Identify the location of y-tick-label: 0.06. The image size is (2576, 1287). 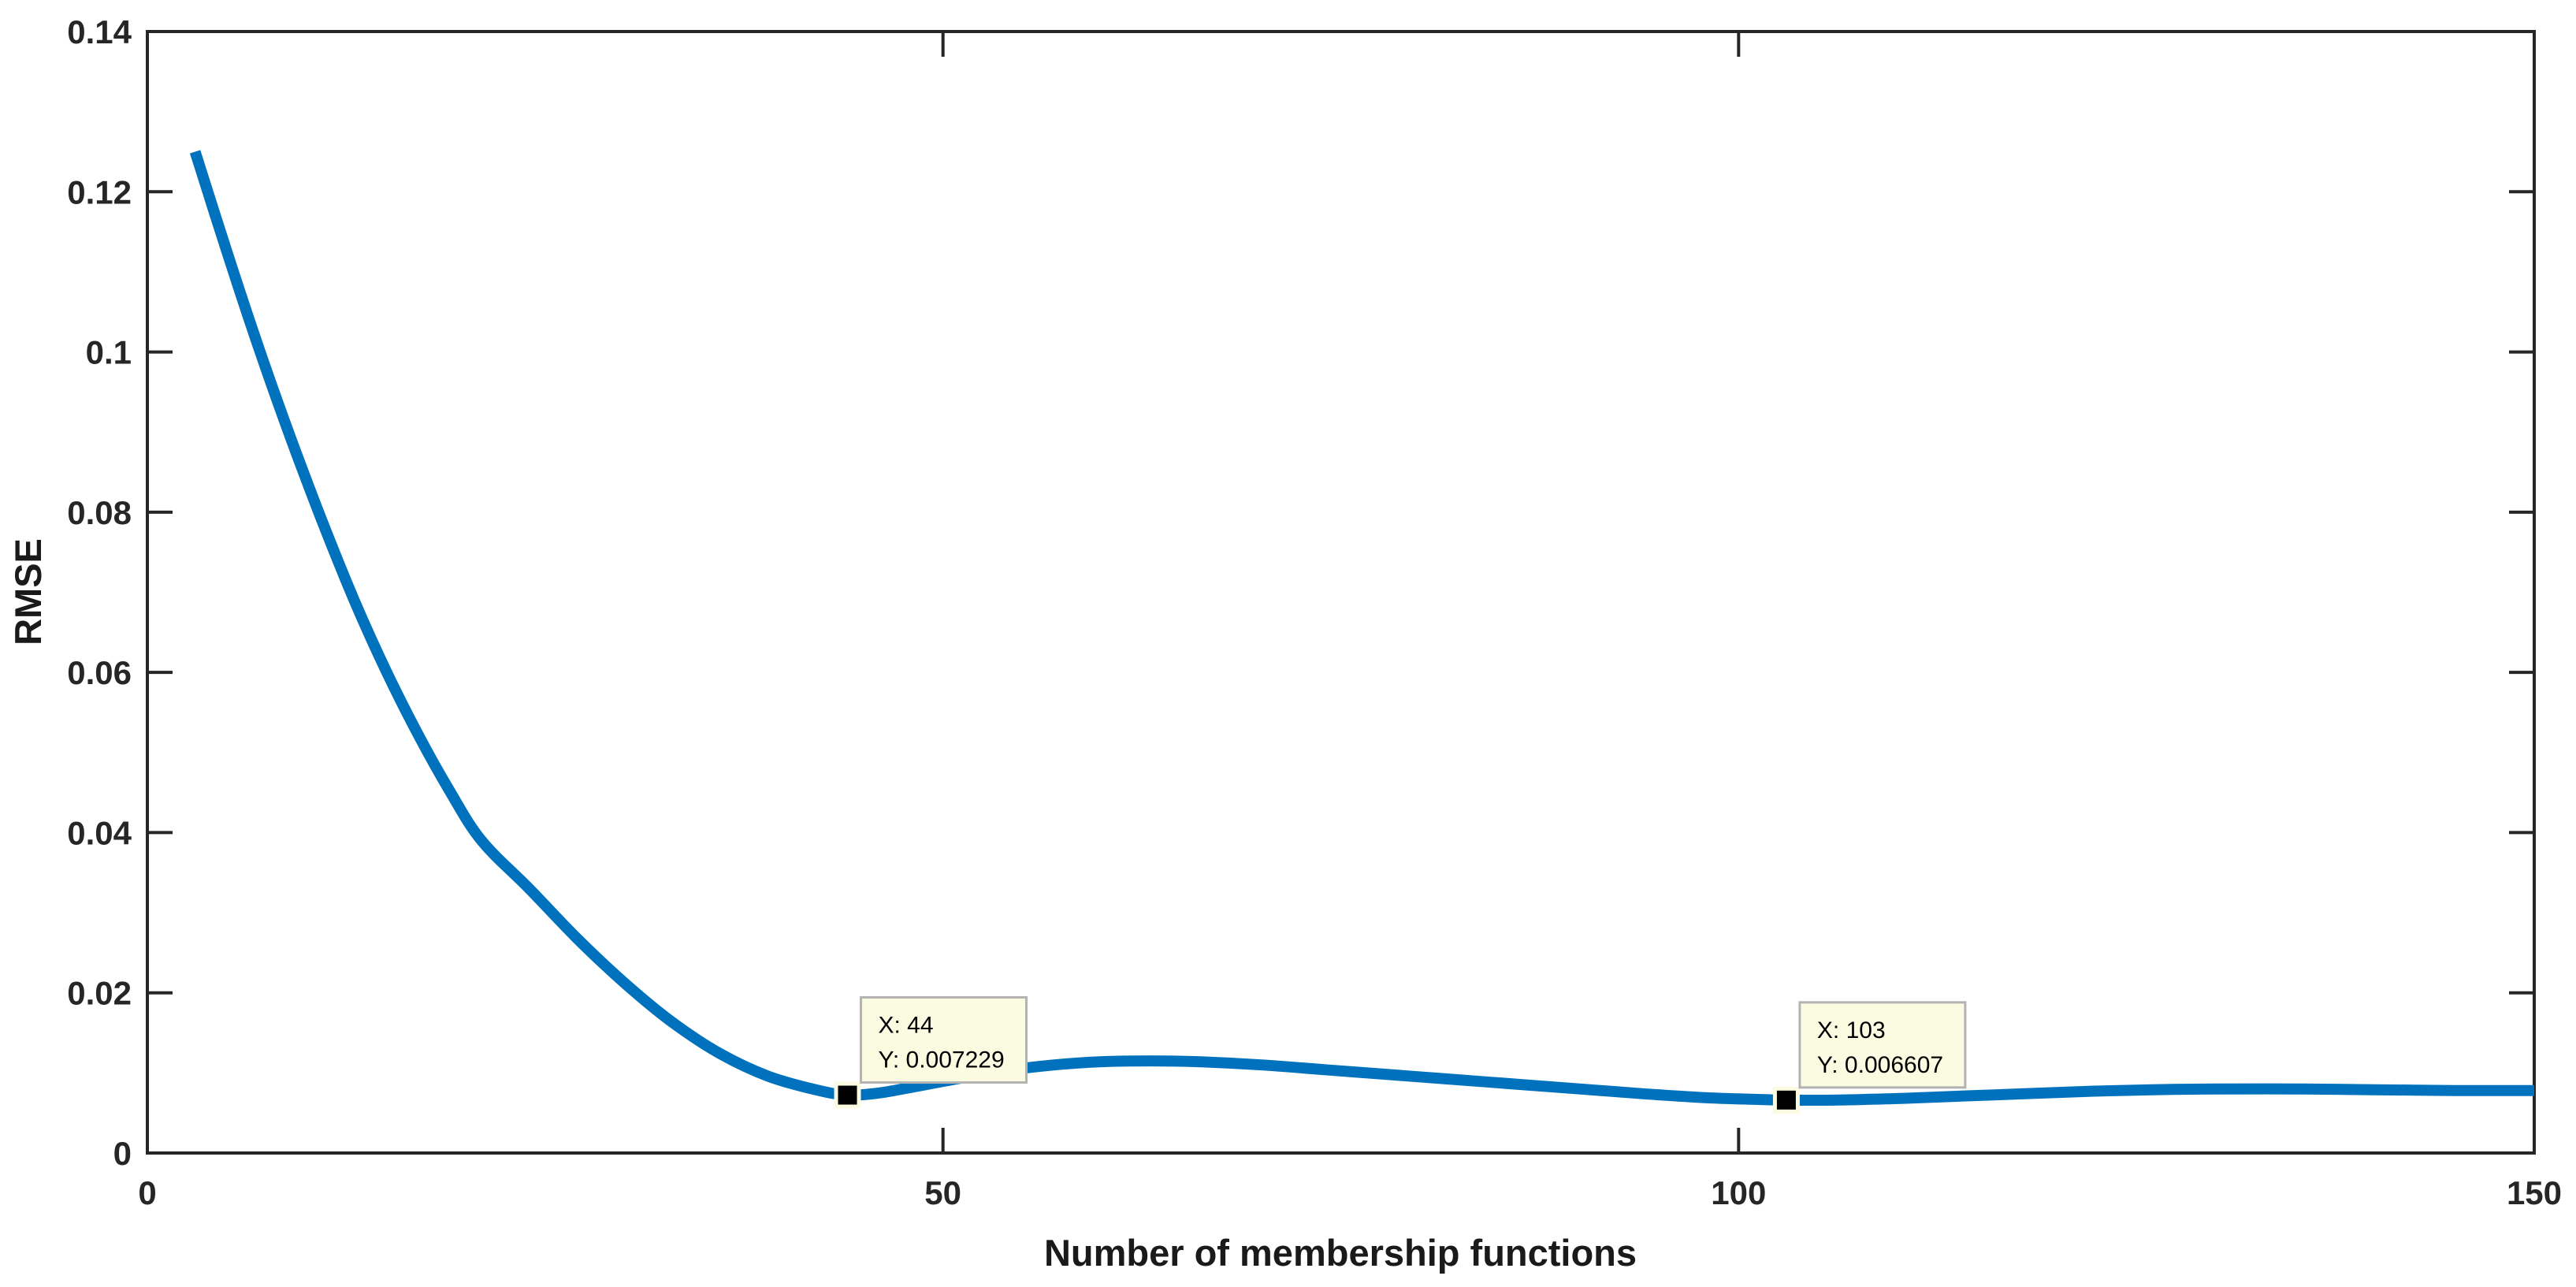
(99, 673).